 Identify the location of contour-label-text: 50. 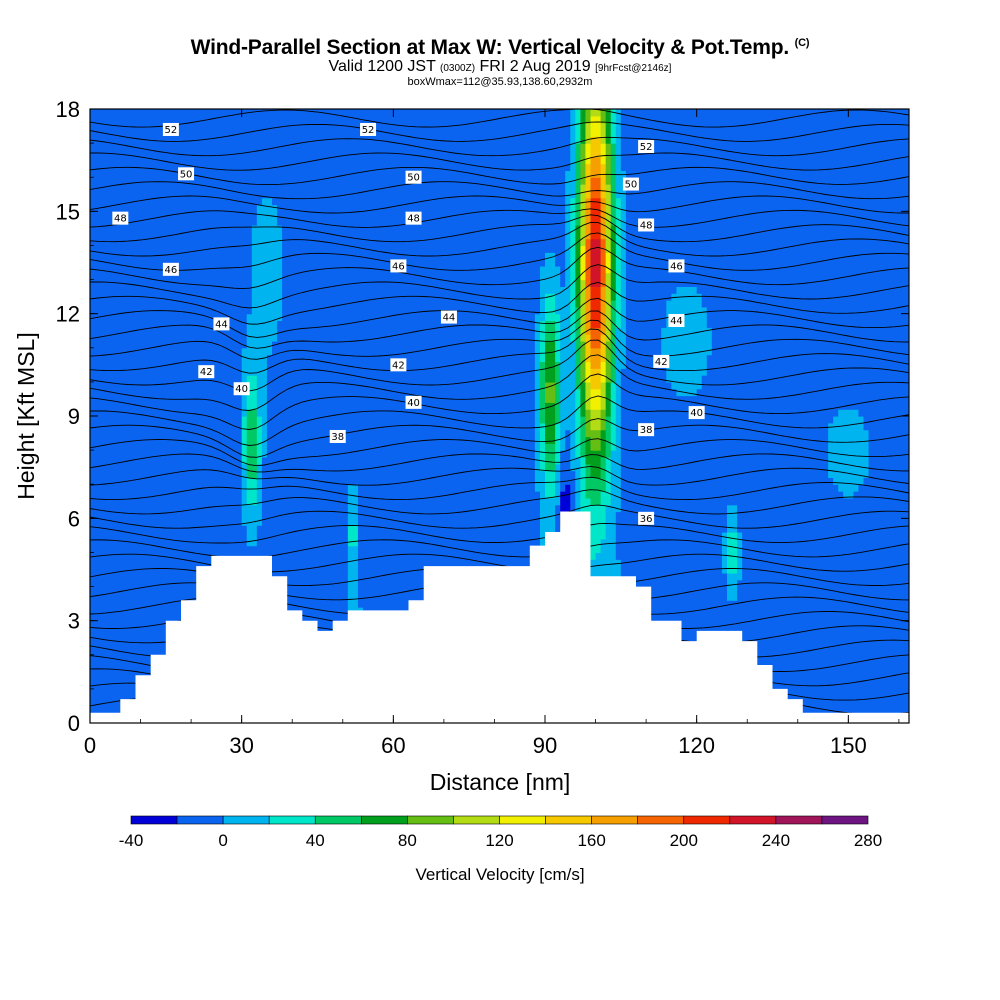
(631, 185).